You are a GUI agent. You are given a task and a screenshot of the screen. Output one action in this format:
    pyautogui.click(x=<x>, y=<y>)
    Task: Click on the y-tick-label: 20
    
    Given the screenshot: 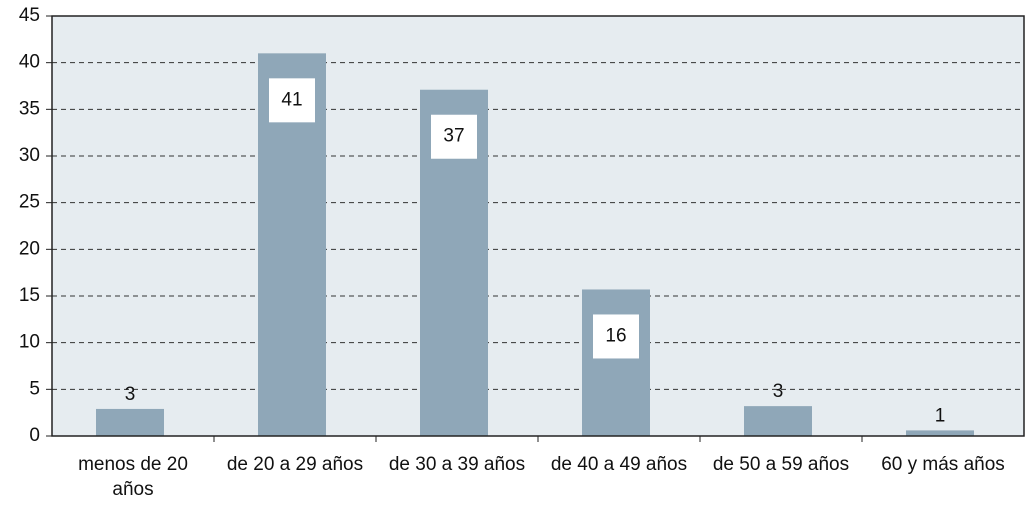 What is the action you would take?
    pyautogui.click(x=29, y=248)
    